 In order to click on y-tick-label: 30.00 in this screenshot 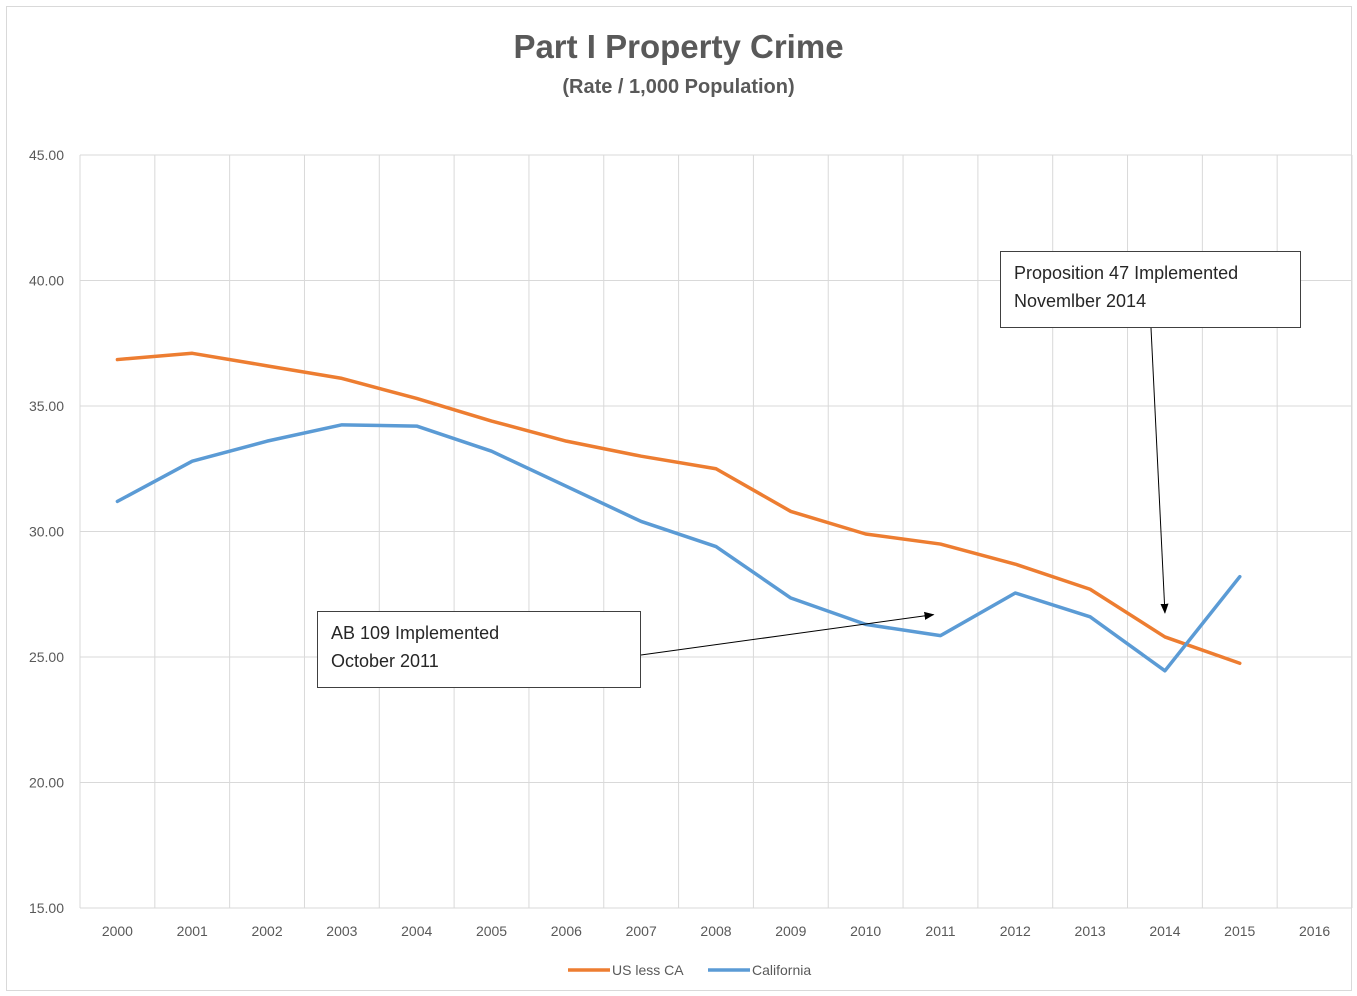, I will do `click(46, 532)`.